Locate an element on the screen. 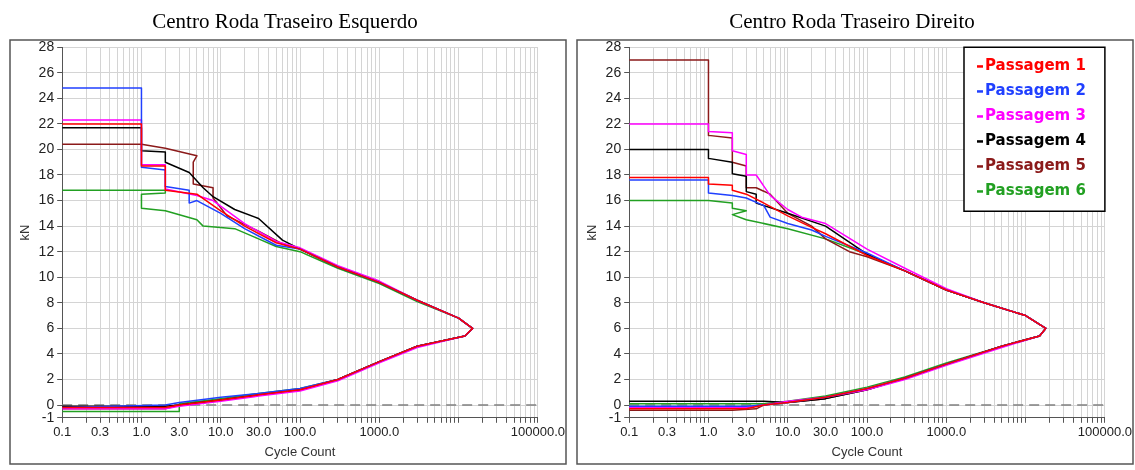 The height and width of the screenshot is (470, 1135). legend-label: Passagem 4 is located at coordinates (1035, 140).